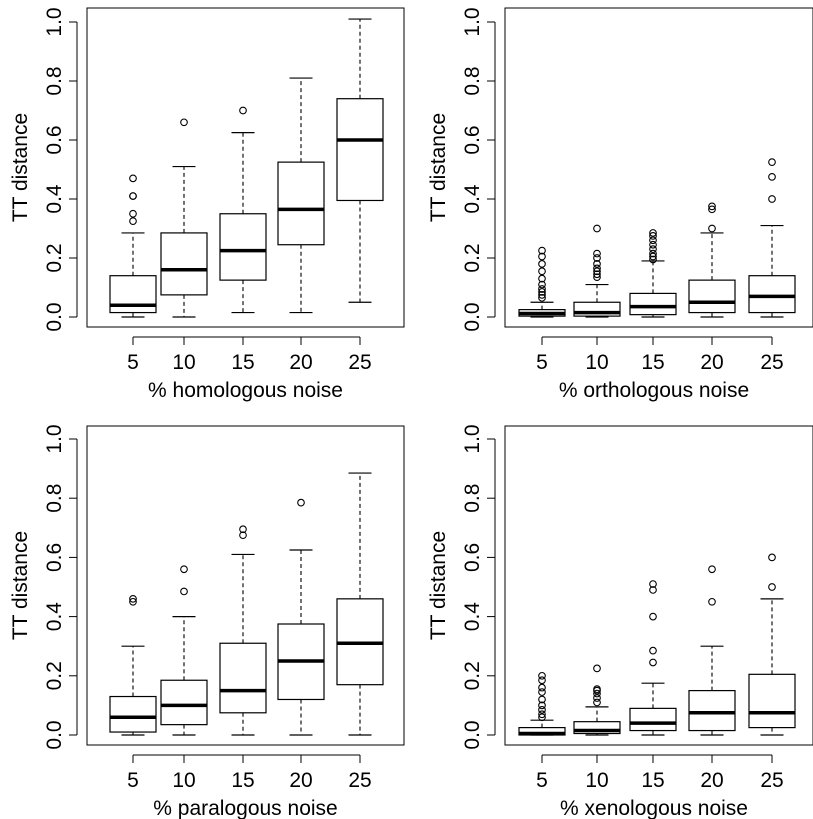 The width and height of the screenshot is (813, 819). What do you see at coordinates (652, 780) in the screenshot?
I see `x-tick-label: 15` at bounding box center [652, 780].